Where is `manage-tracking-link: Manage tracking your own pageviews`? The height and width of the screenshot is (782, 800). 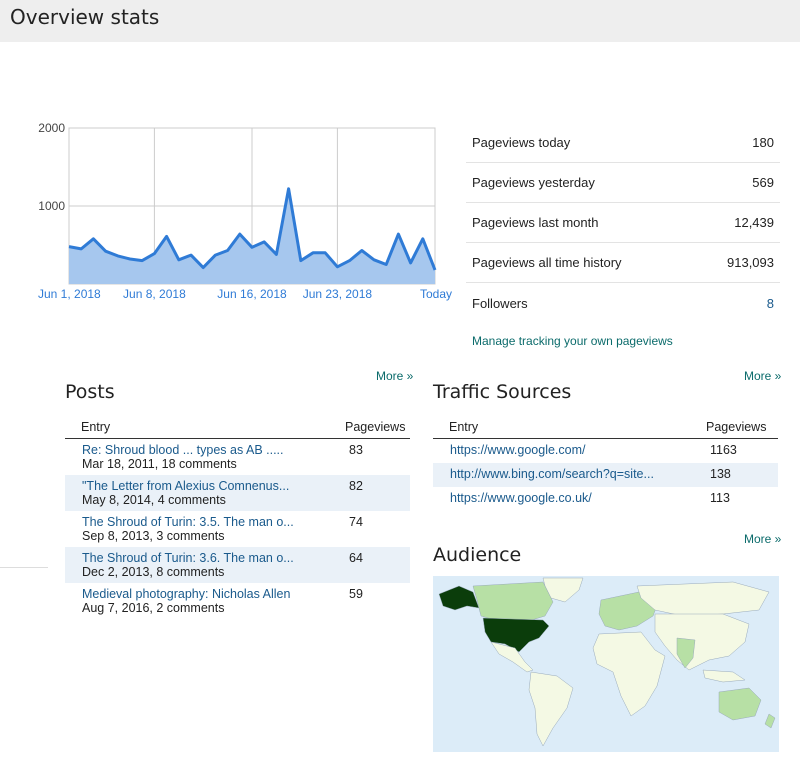 manage-tracking-link: Manage tracking your own pageviews is located at coordinates (572, 341).